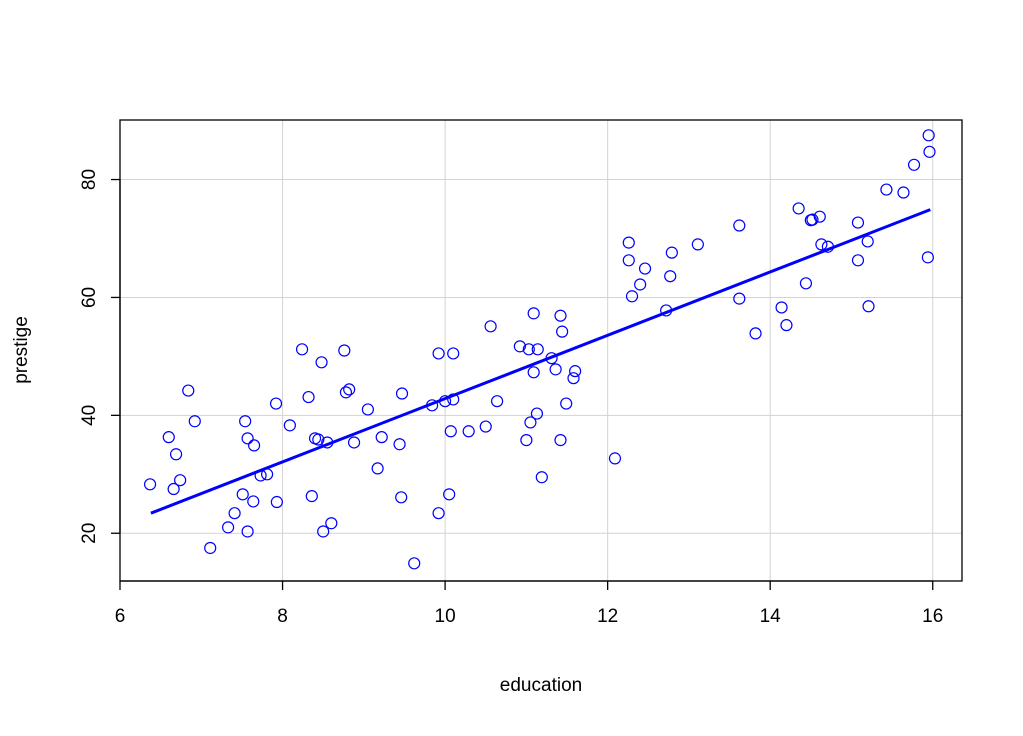  What do you see at coordinates (541, 685) in the screenshot?
I see `x-axis-label: education` at bounding box center [541, 685].